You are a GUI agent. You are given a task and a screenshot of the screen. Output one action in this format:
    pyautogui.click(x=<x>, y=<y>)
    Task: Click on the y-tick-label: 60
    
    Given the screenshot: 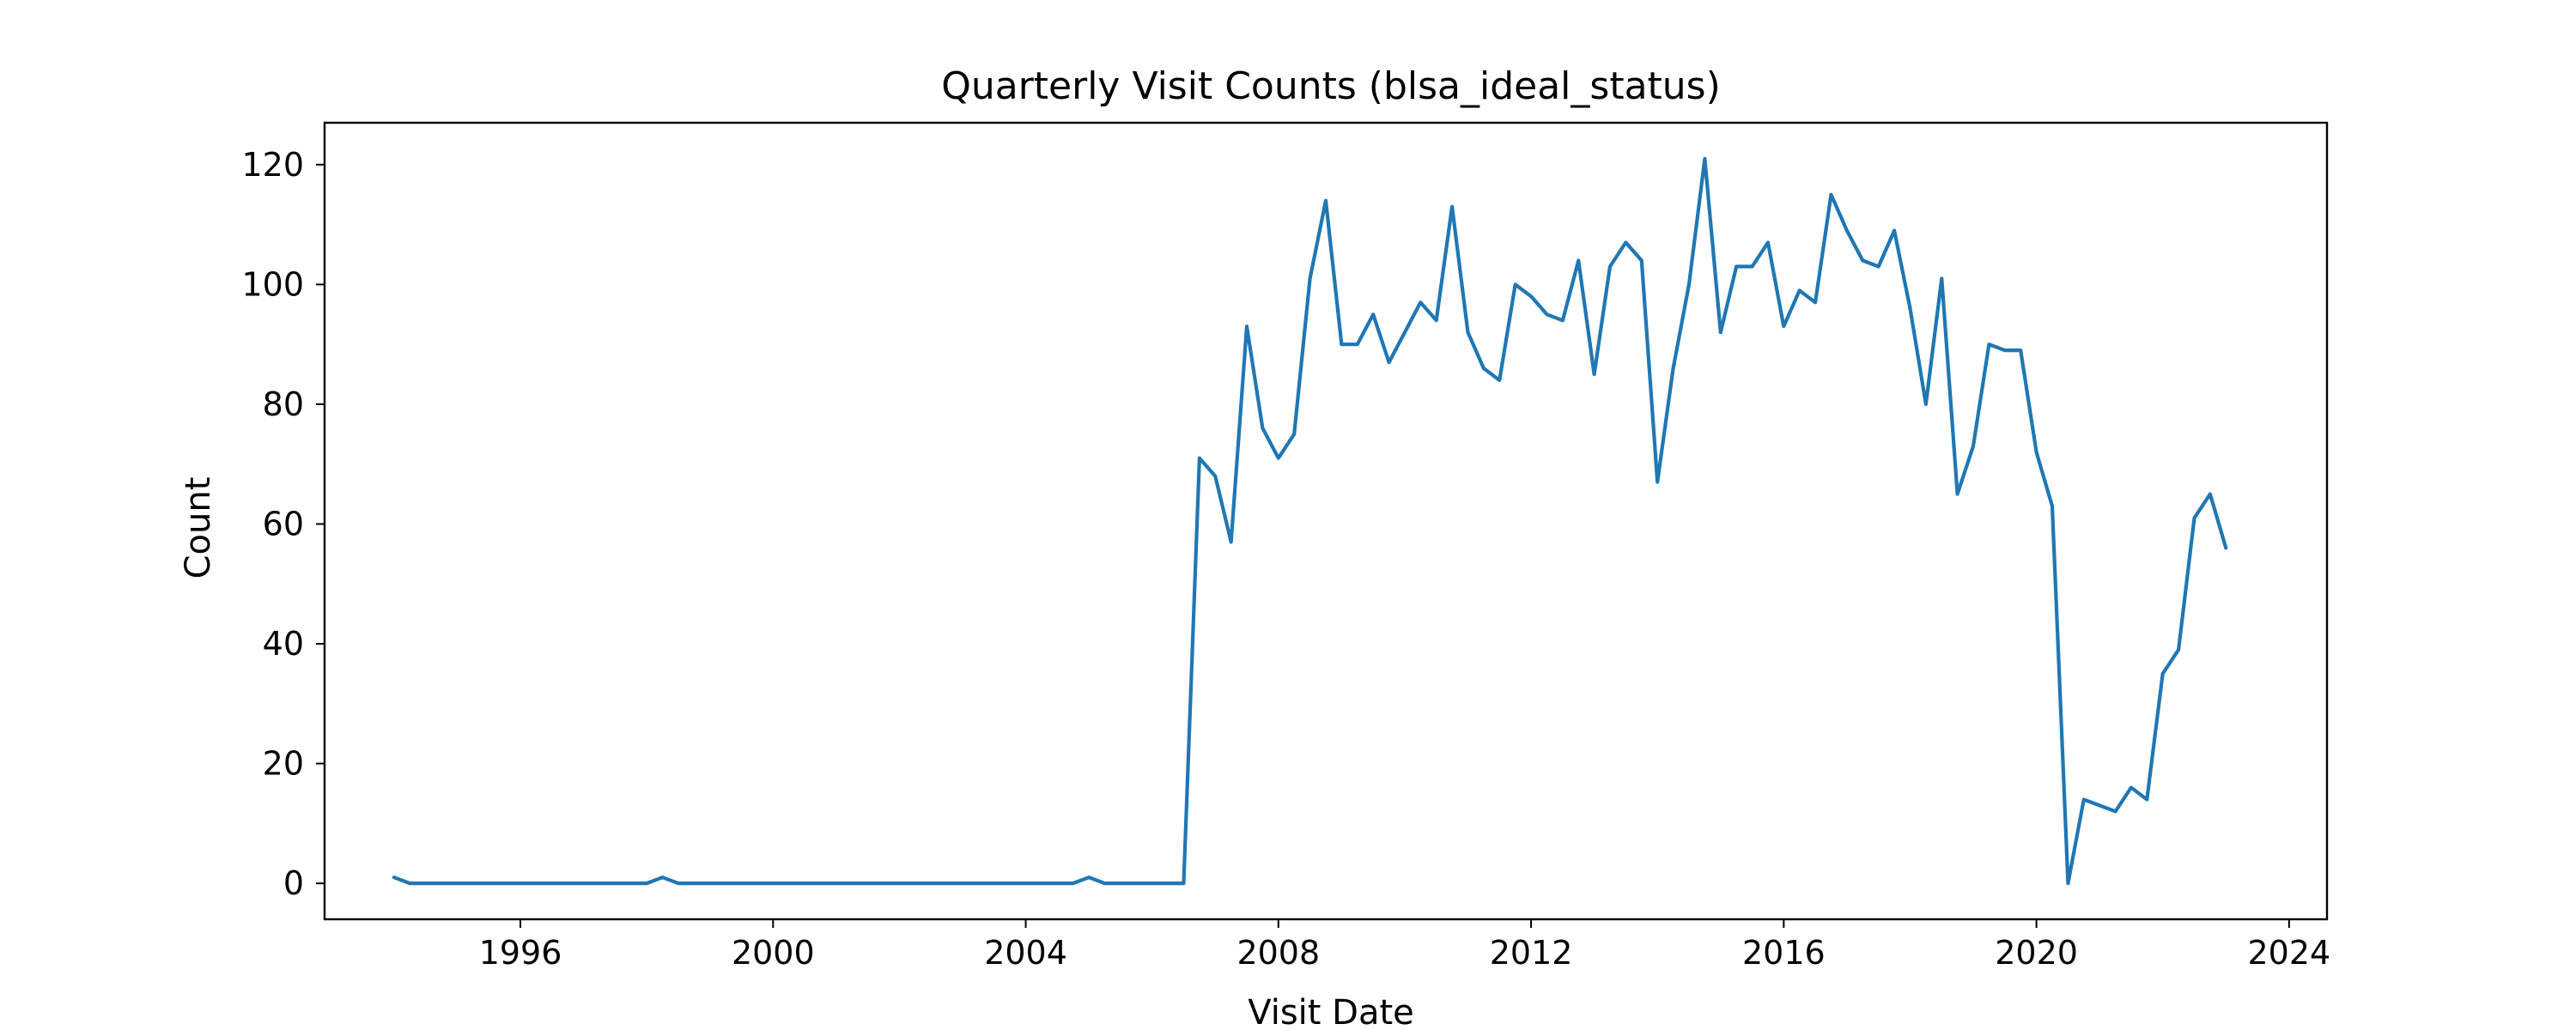 What is the action you would take?
    pyautogui.click(x=283, y=523)
    